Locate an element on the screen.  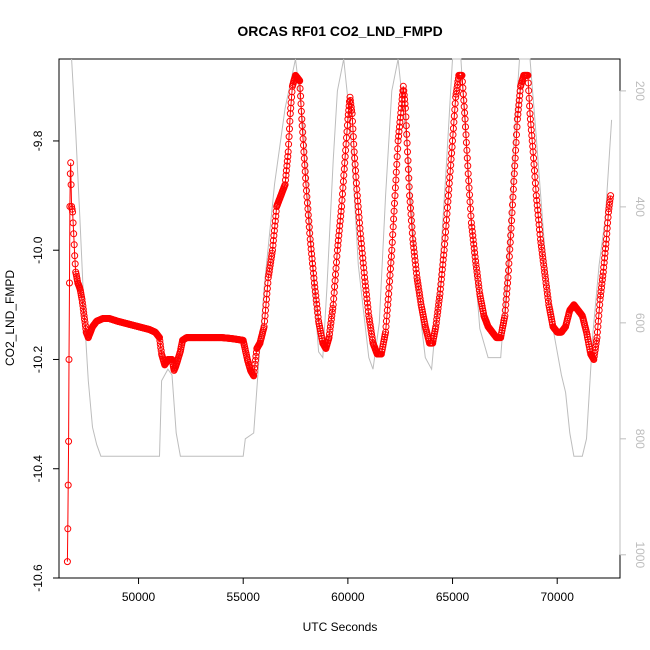
y-axis-label: CO2_LND_FMPD is located at coordinates (10, 318).